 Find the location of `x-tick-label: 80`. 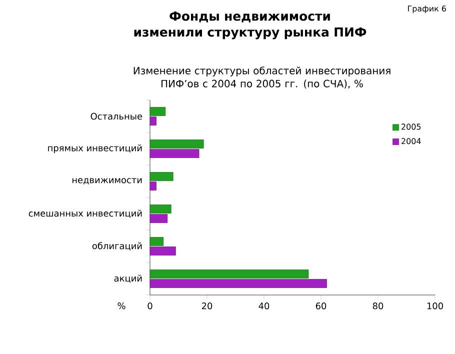

x-tick-label: 80 is located at coordinates (378, 306).